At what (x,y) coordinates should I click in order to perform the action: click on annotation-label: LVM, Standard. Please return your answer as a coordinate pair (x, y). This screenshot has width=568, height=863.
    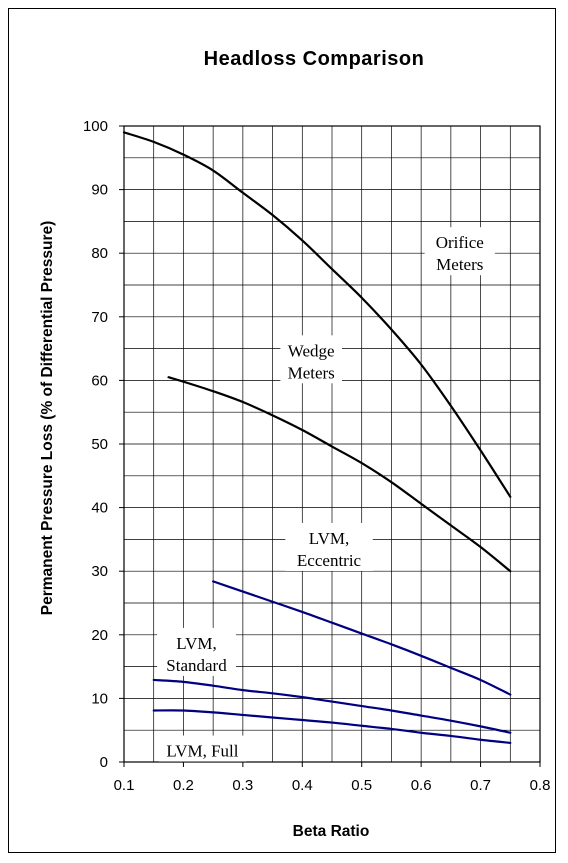
    Looking at the image, I should click on (196, 651).